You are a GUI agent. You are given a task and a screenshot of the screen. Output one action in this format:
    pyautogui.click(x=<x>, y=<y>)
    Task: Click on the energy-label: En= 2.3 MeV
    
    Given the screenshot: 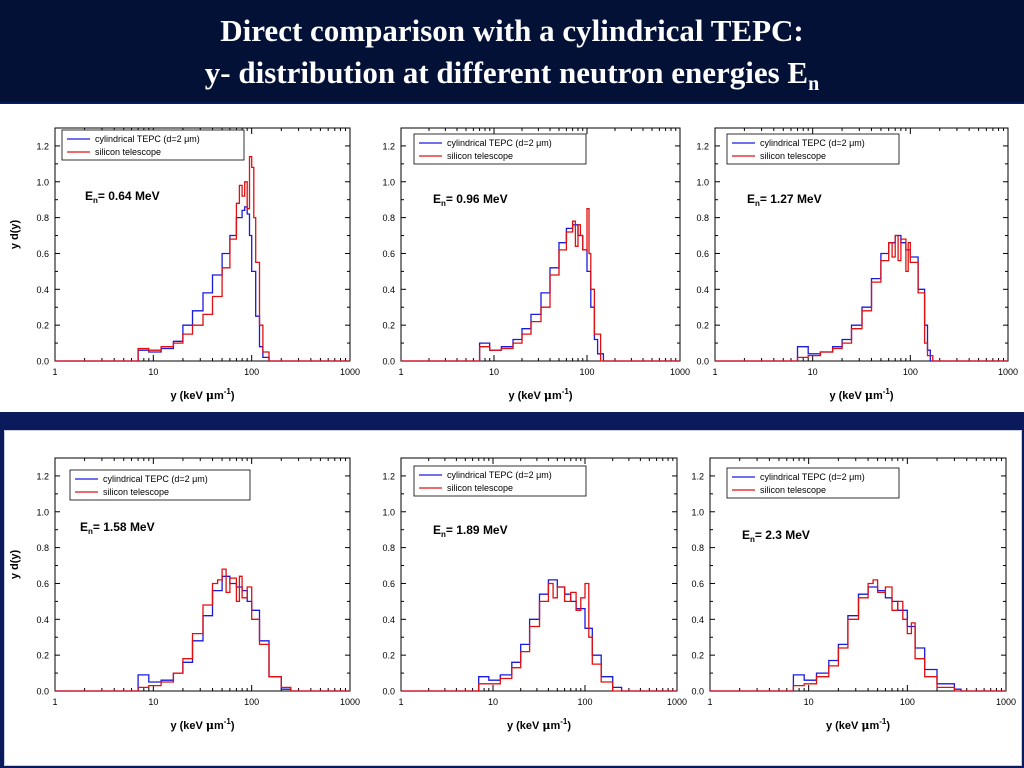 What is the action you would take?
    pyautogui.click(x=776, y=536)
    